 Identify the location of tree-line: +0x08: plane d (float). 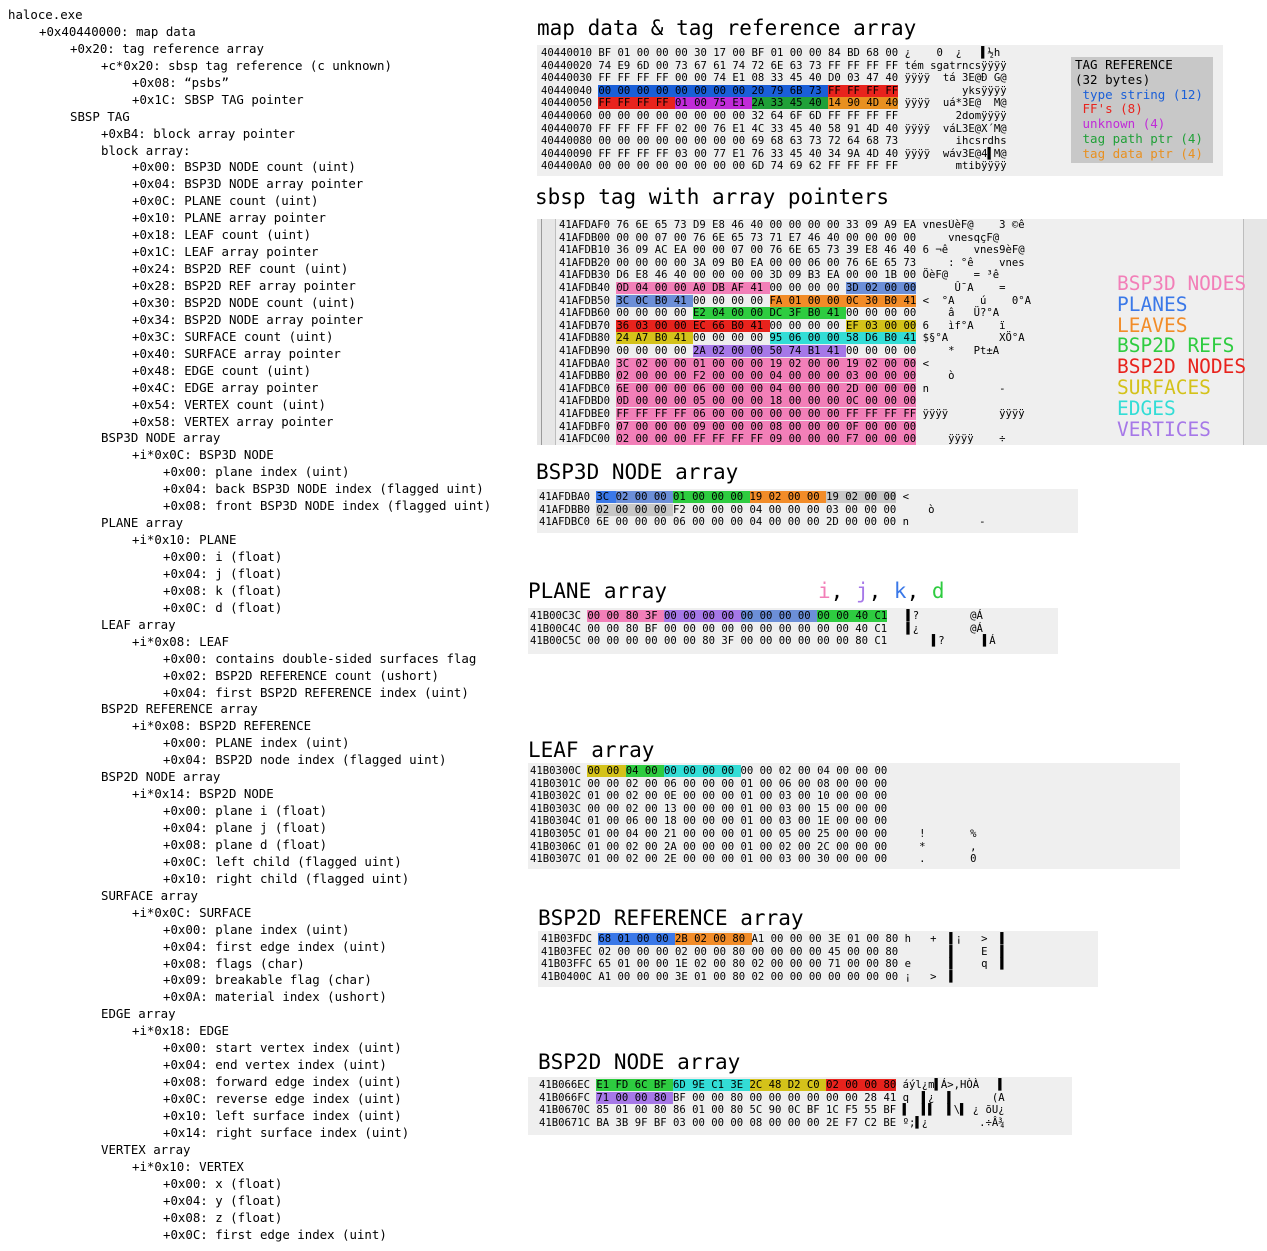
(245, 844).